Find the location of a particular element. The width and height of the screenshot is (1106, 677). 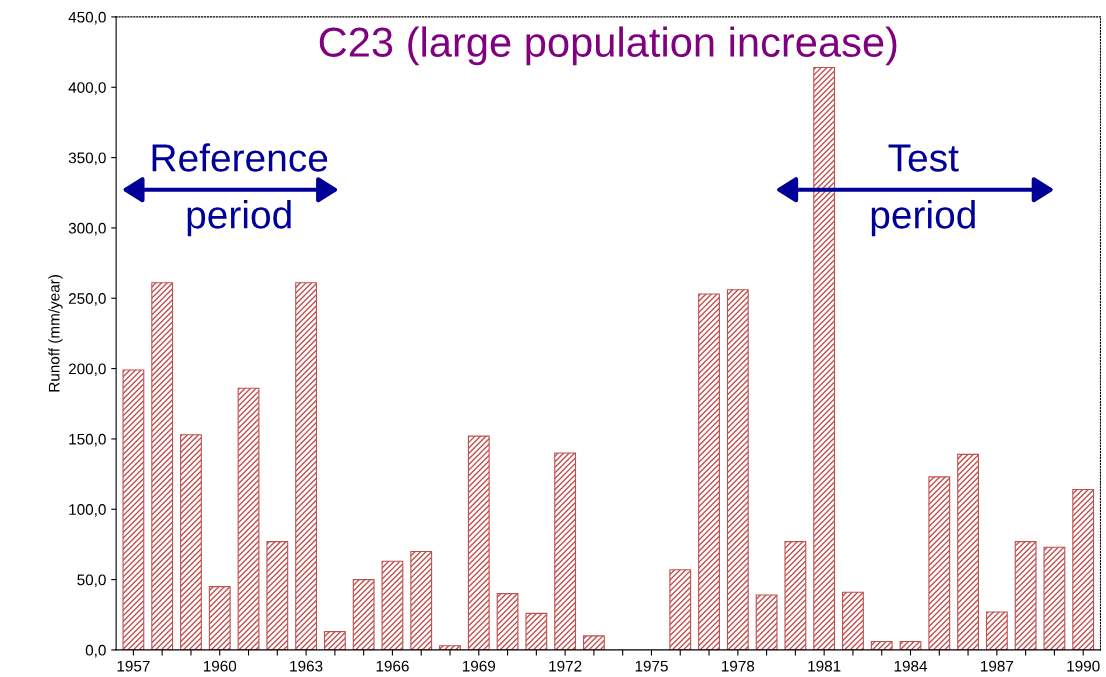

annotation: Reference period is located at coordinates (240, 190).